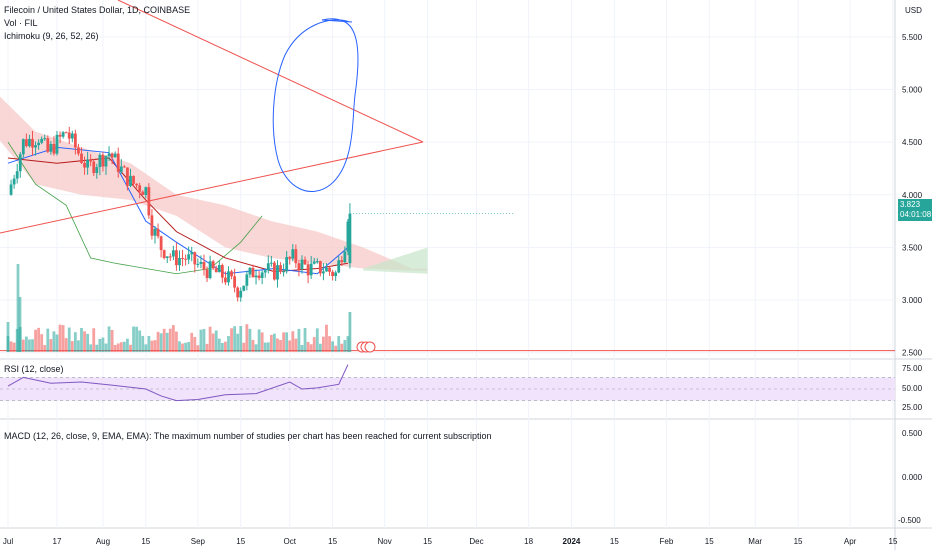  What do you see at coordinates (476, 541) in the screenshot?
I see `time-tick-label: Dec` at bounding box center [476, 541].